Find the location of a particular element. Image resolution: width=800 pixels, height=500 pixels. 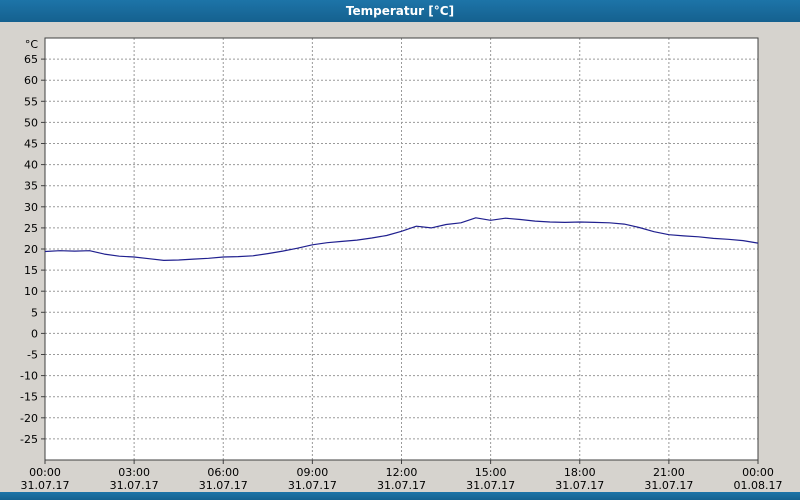

y-tick-label: -20 is located at coordinates (29, 418).